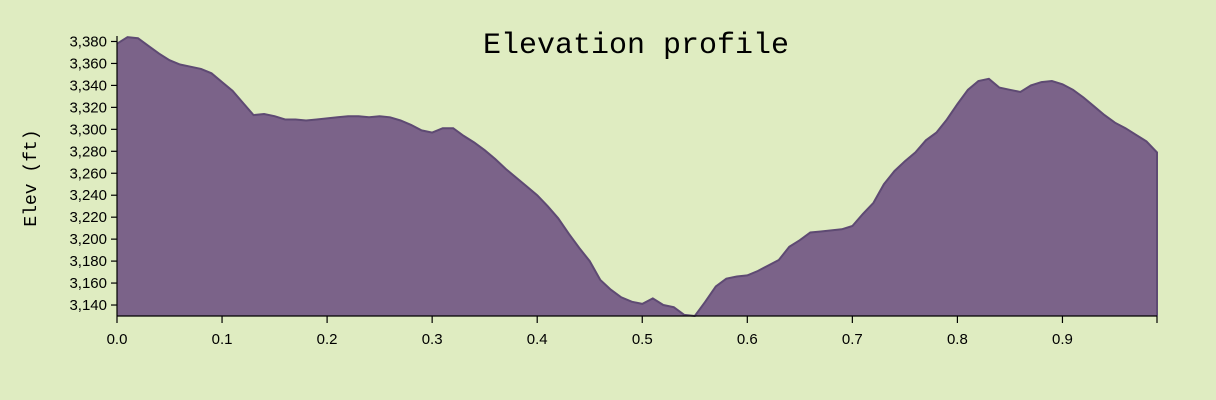 The height and width of the screenshot is (400, 1216). I want to click on x-tick-label: 0.6, so click(747, 339).